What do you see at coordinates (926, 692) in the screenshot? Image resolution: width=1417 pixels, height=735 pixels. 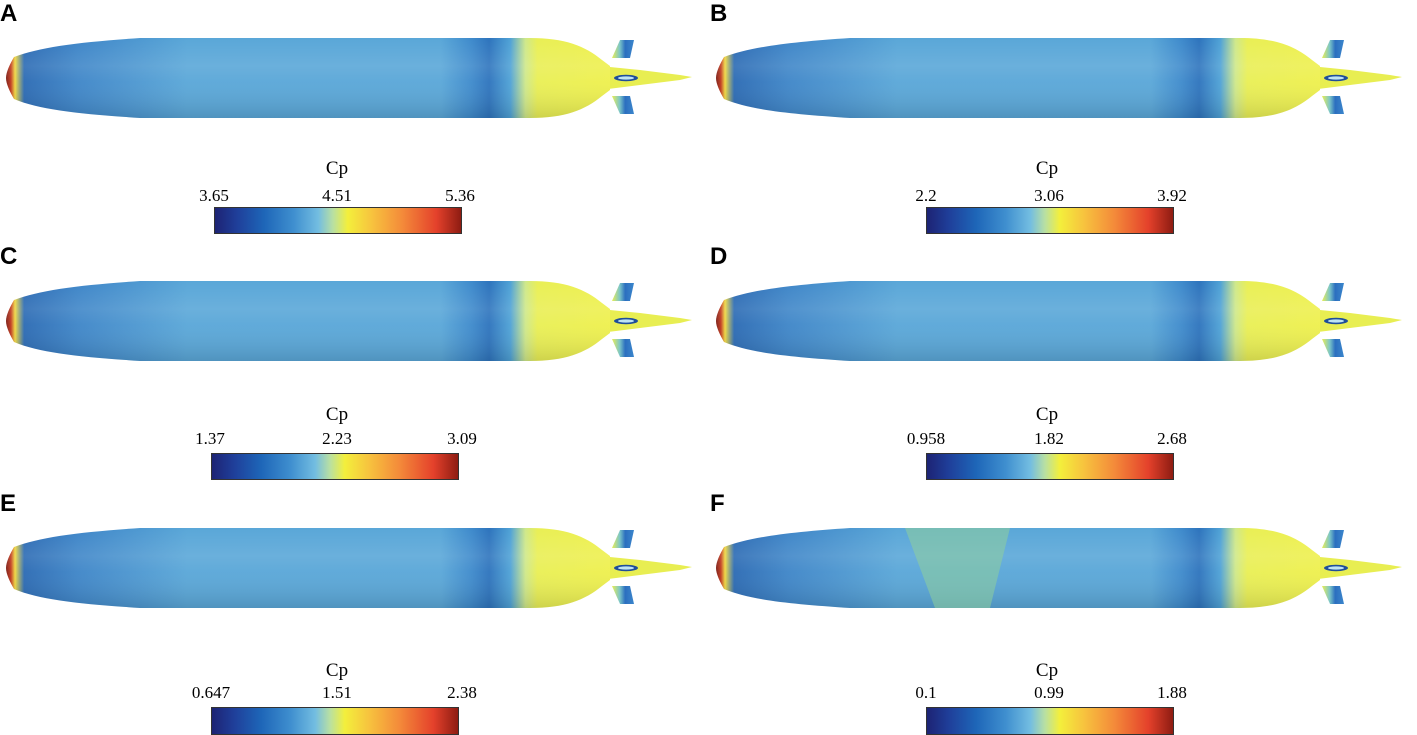 I see `colorbar-min-label: 0.1` at bounding box center [926, 692].